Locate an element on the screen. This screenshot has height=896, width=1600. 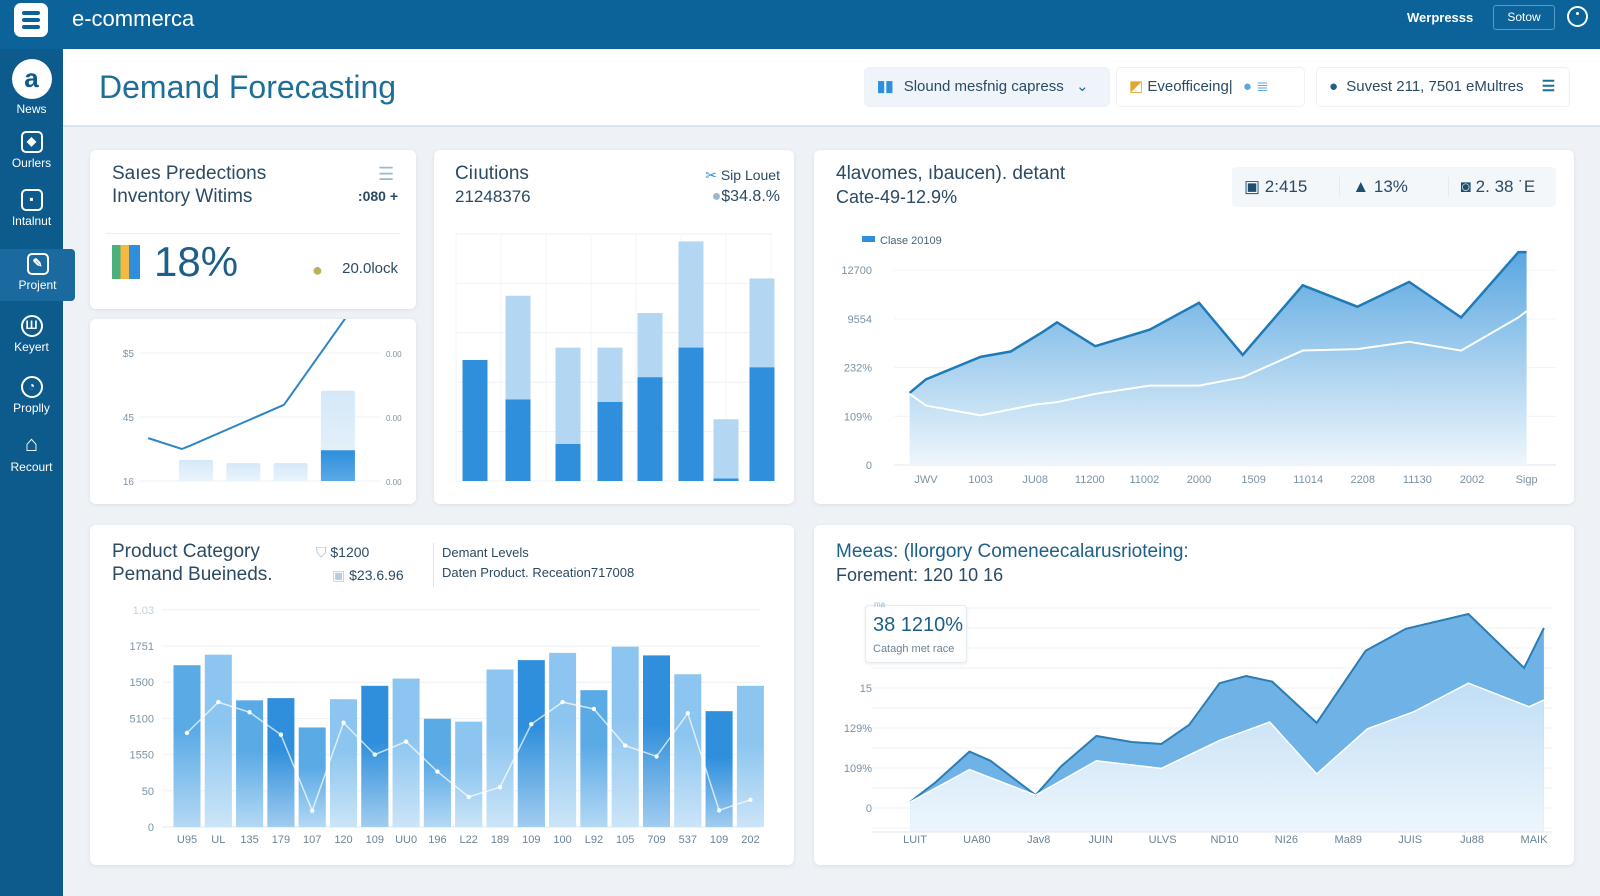
side-value: 20.0lock is located at coordinates (370, 268).